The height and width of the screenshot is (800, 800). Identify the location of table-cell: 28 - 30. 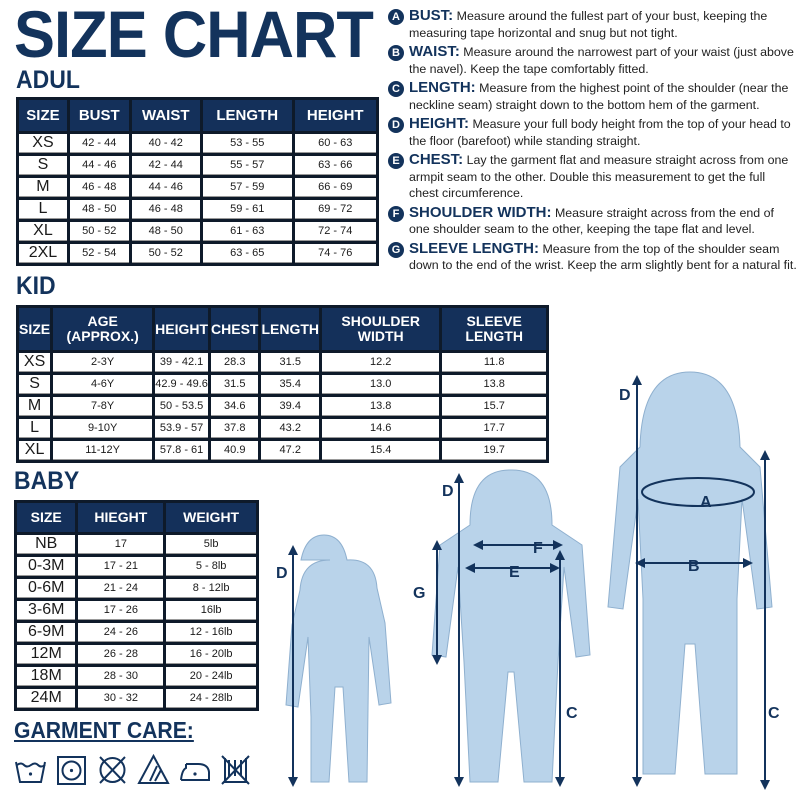
(121, 676).